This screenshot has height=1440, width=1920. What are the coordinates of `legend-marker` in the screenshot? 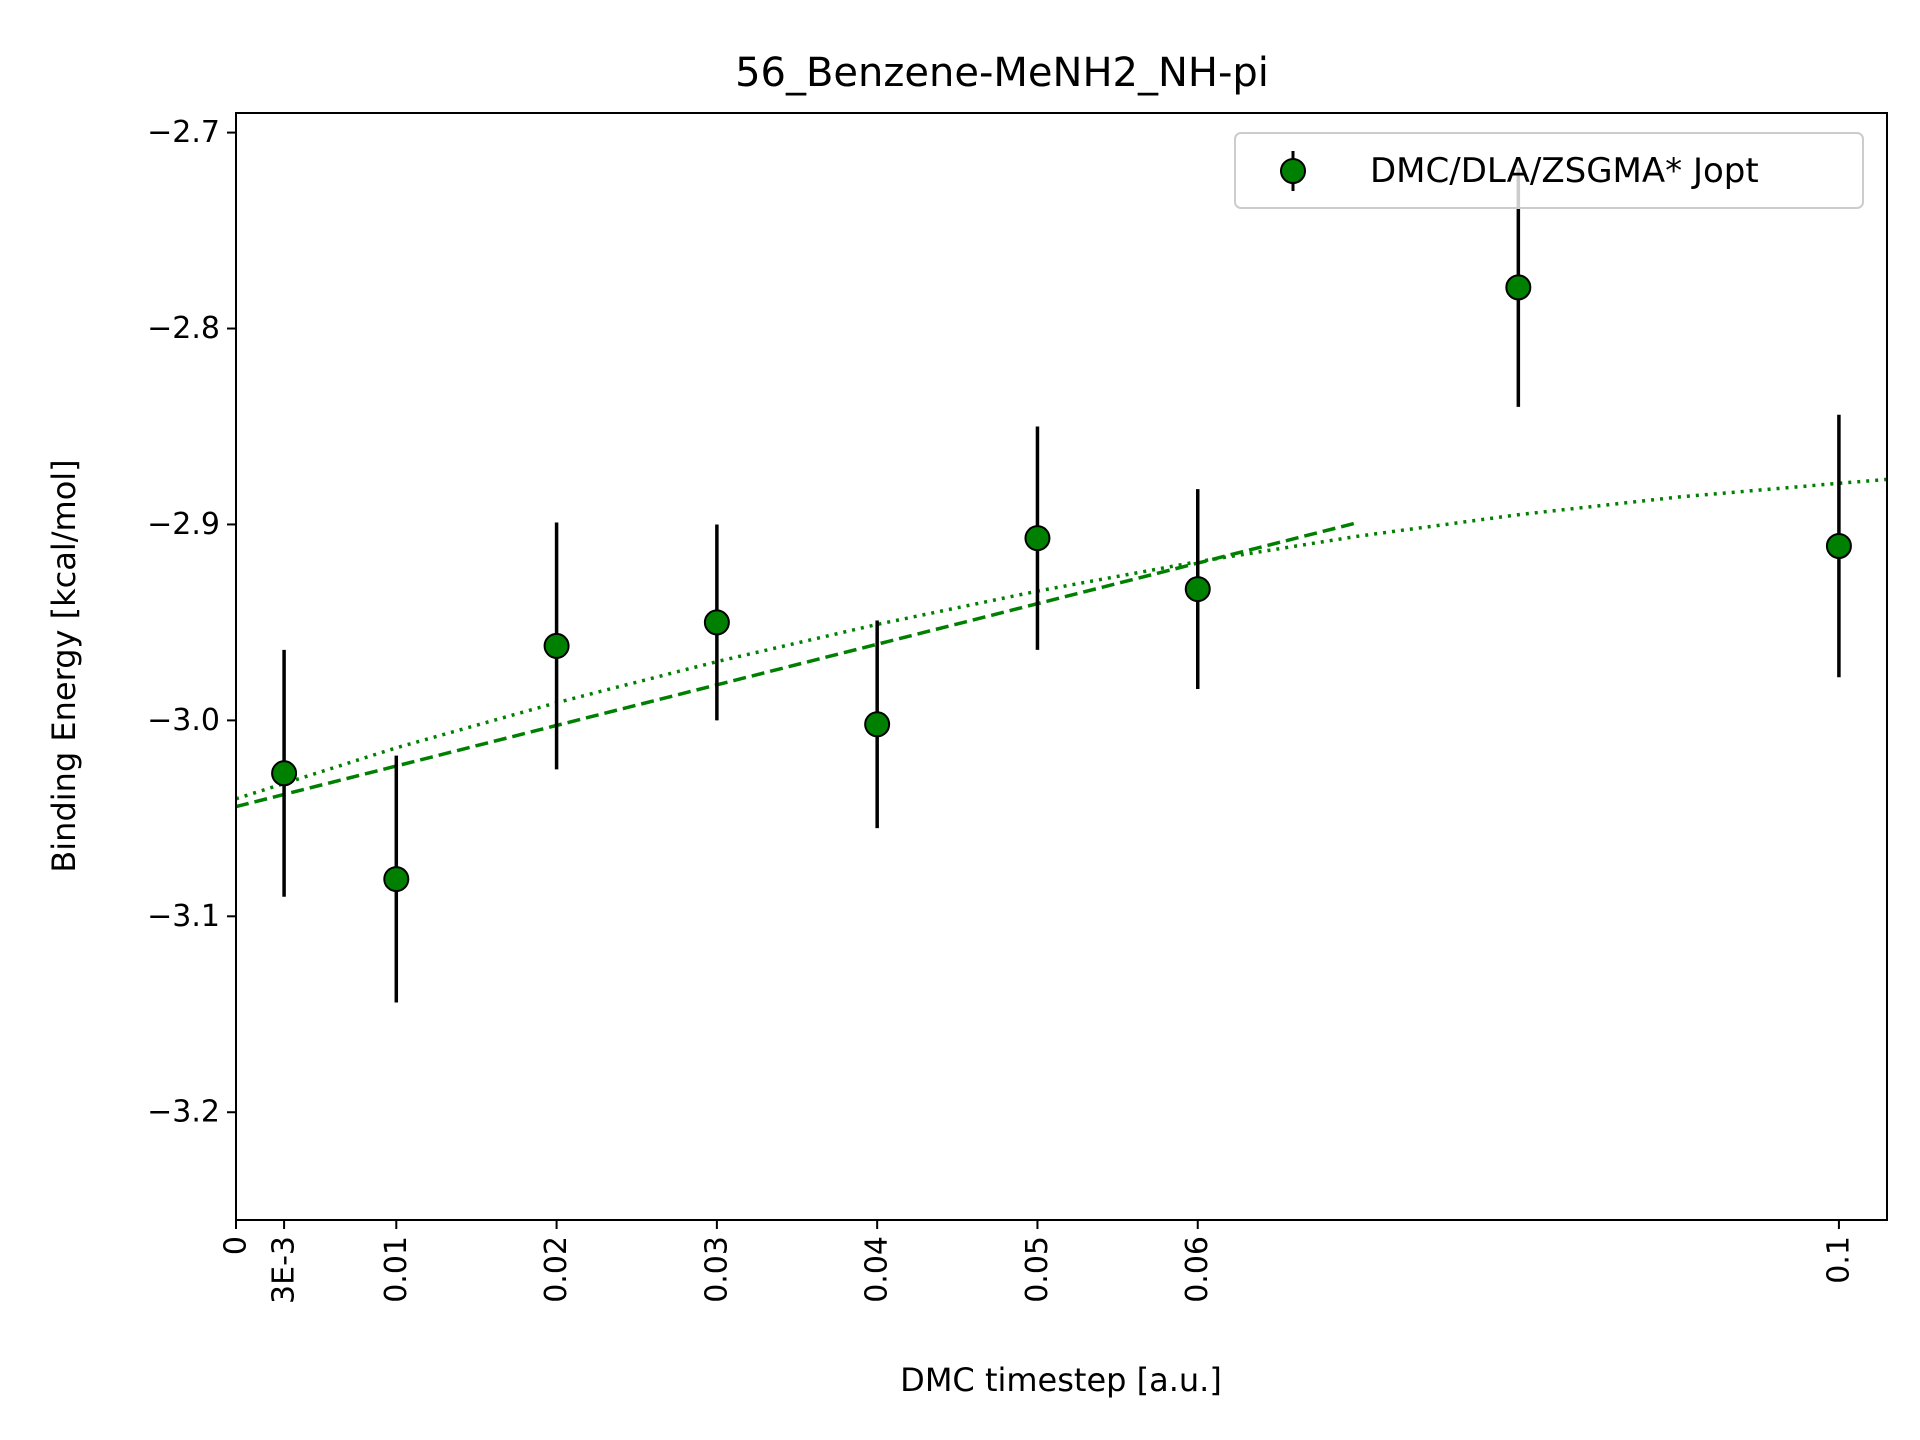 It's located at (1293, 171).